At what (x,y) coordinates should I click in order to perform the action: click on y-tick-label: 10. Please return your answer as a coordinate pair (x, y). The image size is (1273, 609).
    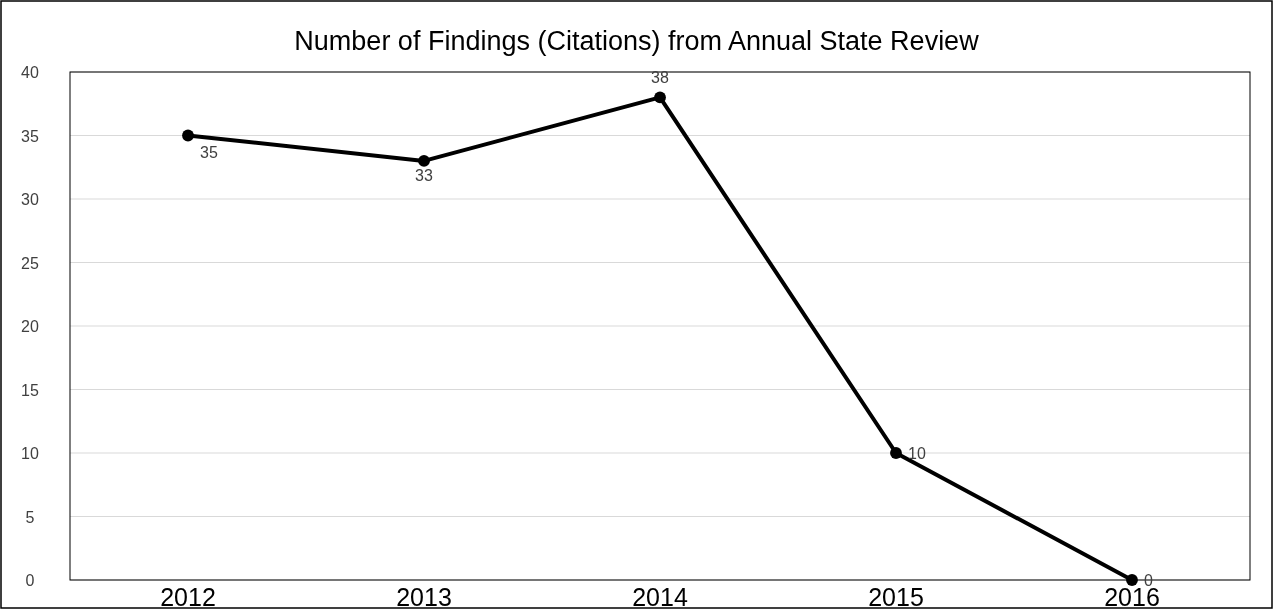
    Looking at the image, I should click on (30, 453).